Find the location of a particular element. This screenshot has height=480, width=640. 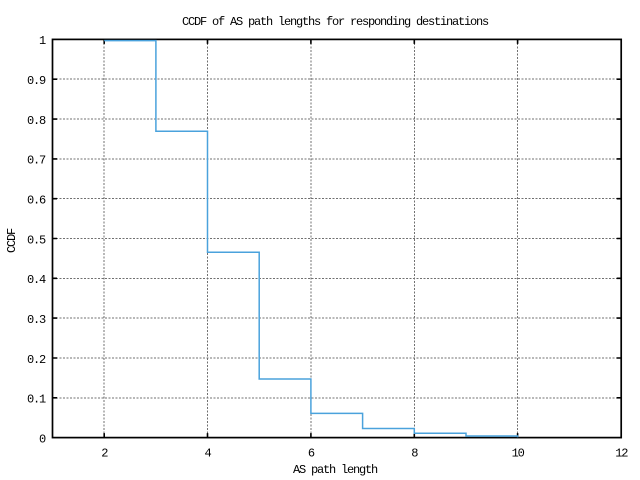

svg-text: 2 is located at coordinates (104, 454).